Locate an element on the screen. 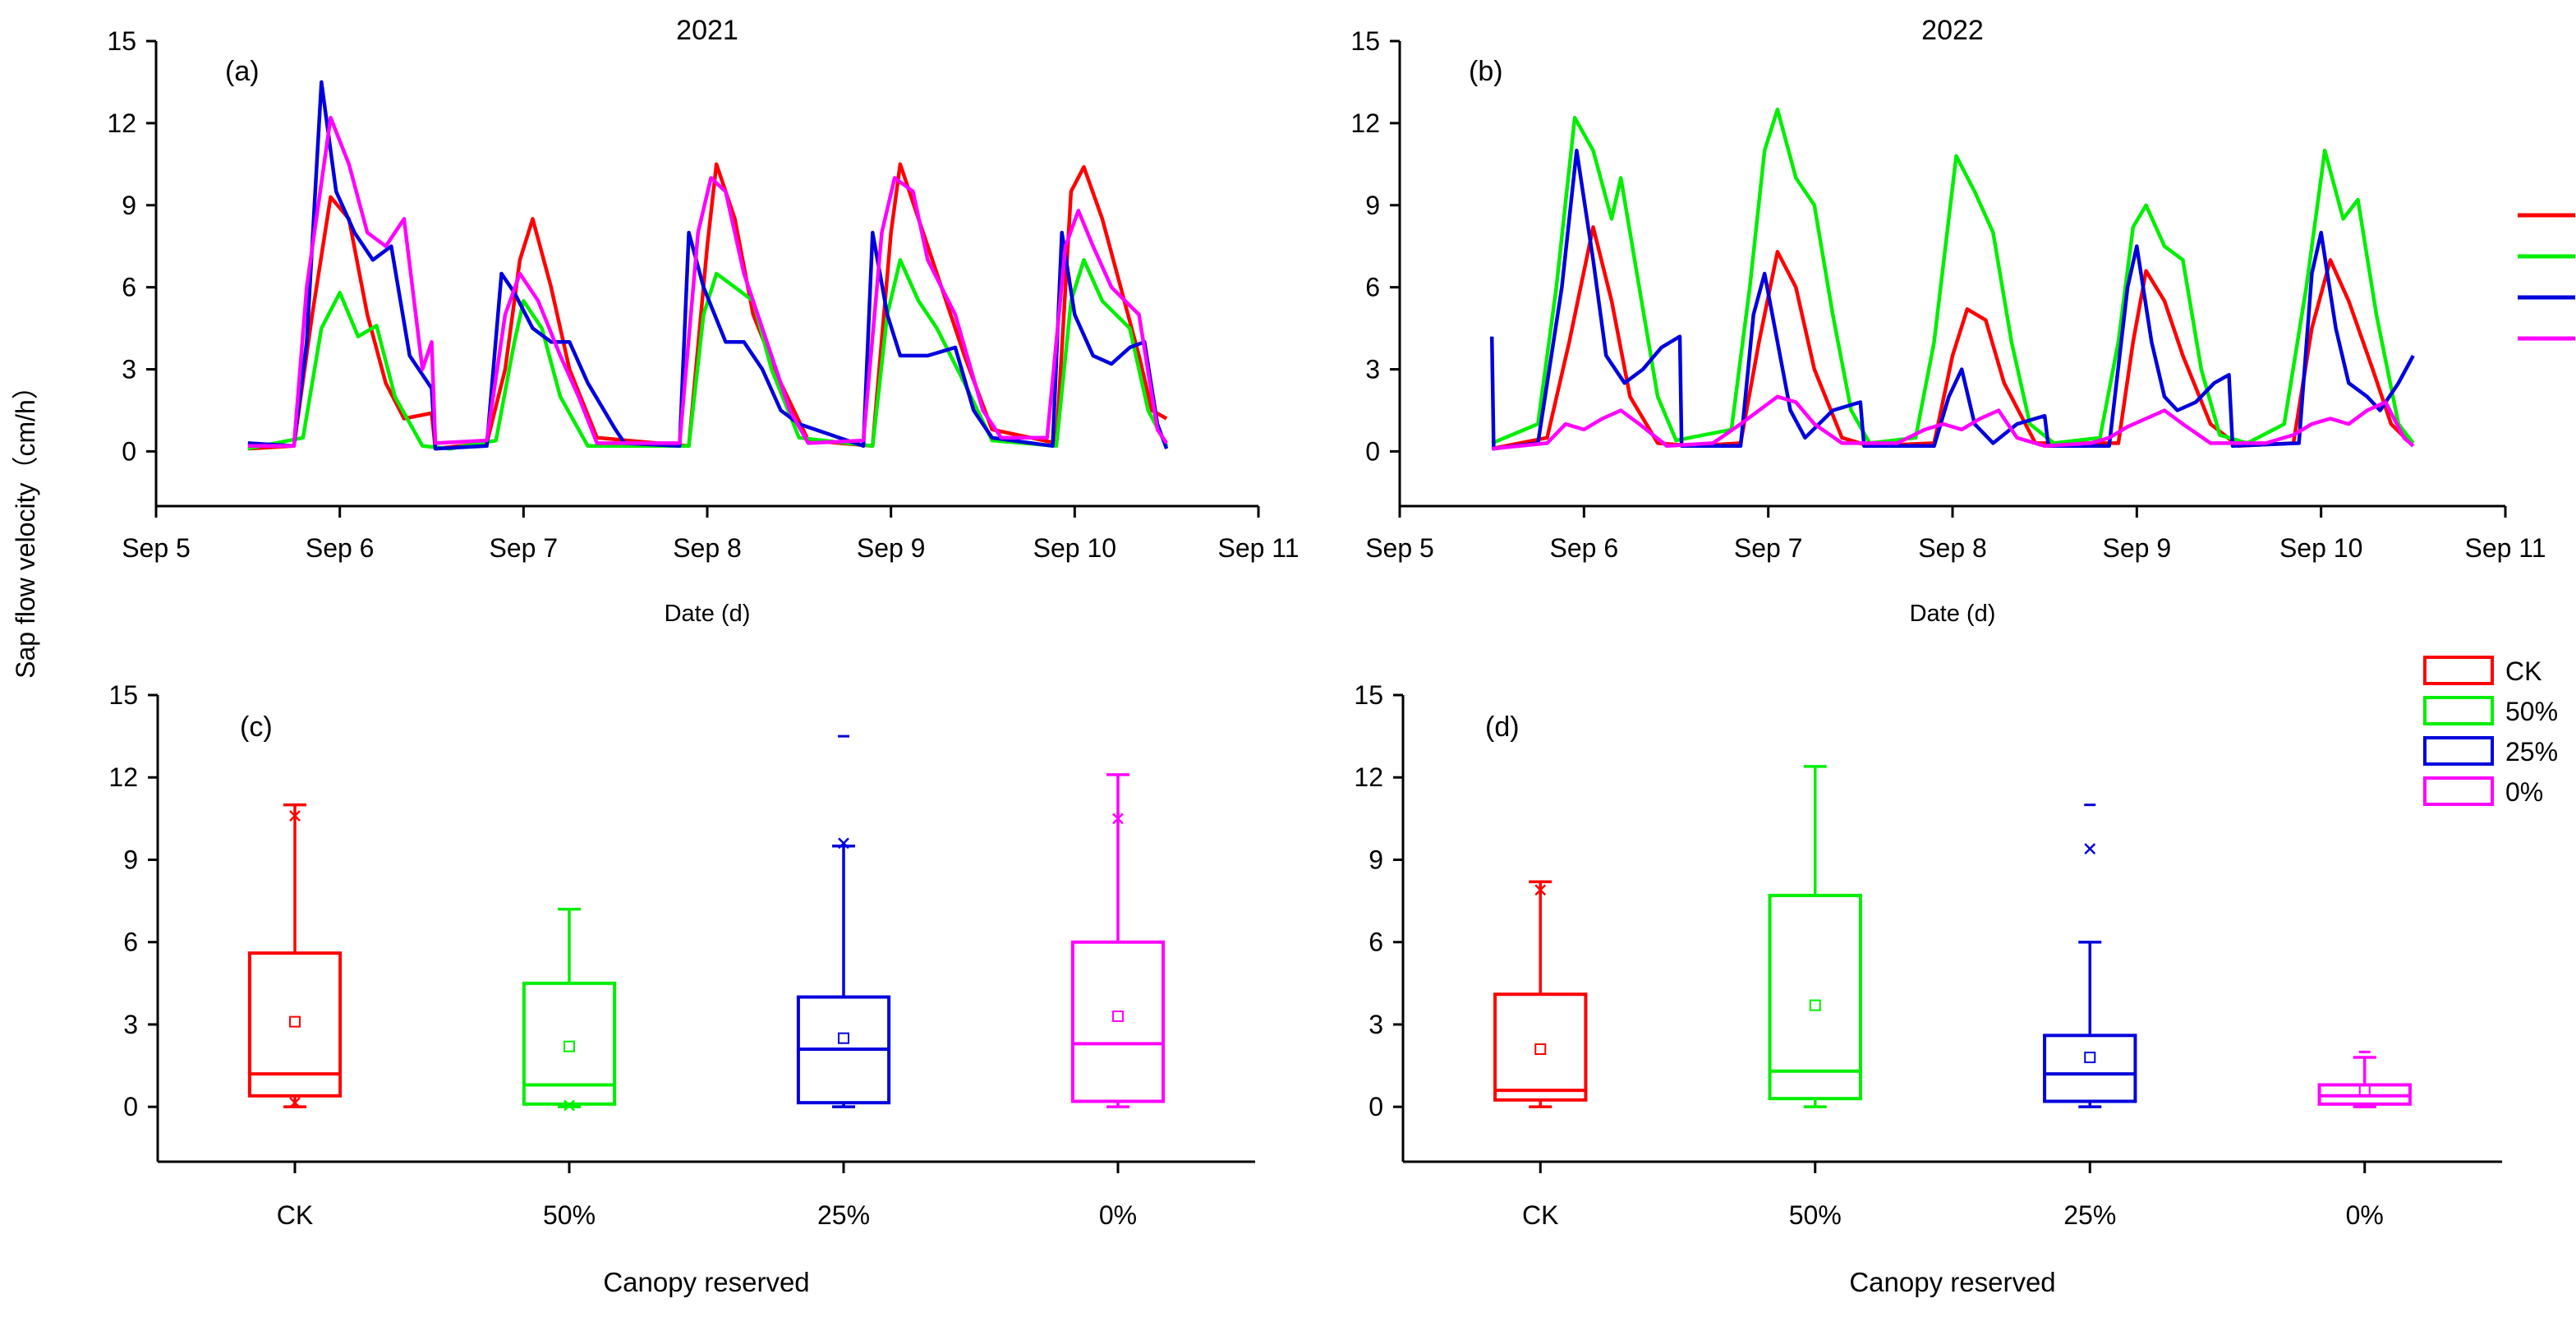 The width and height of the screenshot is (2576, 1317). panel-a-x-tick-label: Sep 6 is located at coordinates (340, 548).